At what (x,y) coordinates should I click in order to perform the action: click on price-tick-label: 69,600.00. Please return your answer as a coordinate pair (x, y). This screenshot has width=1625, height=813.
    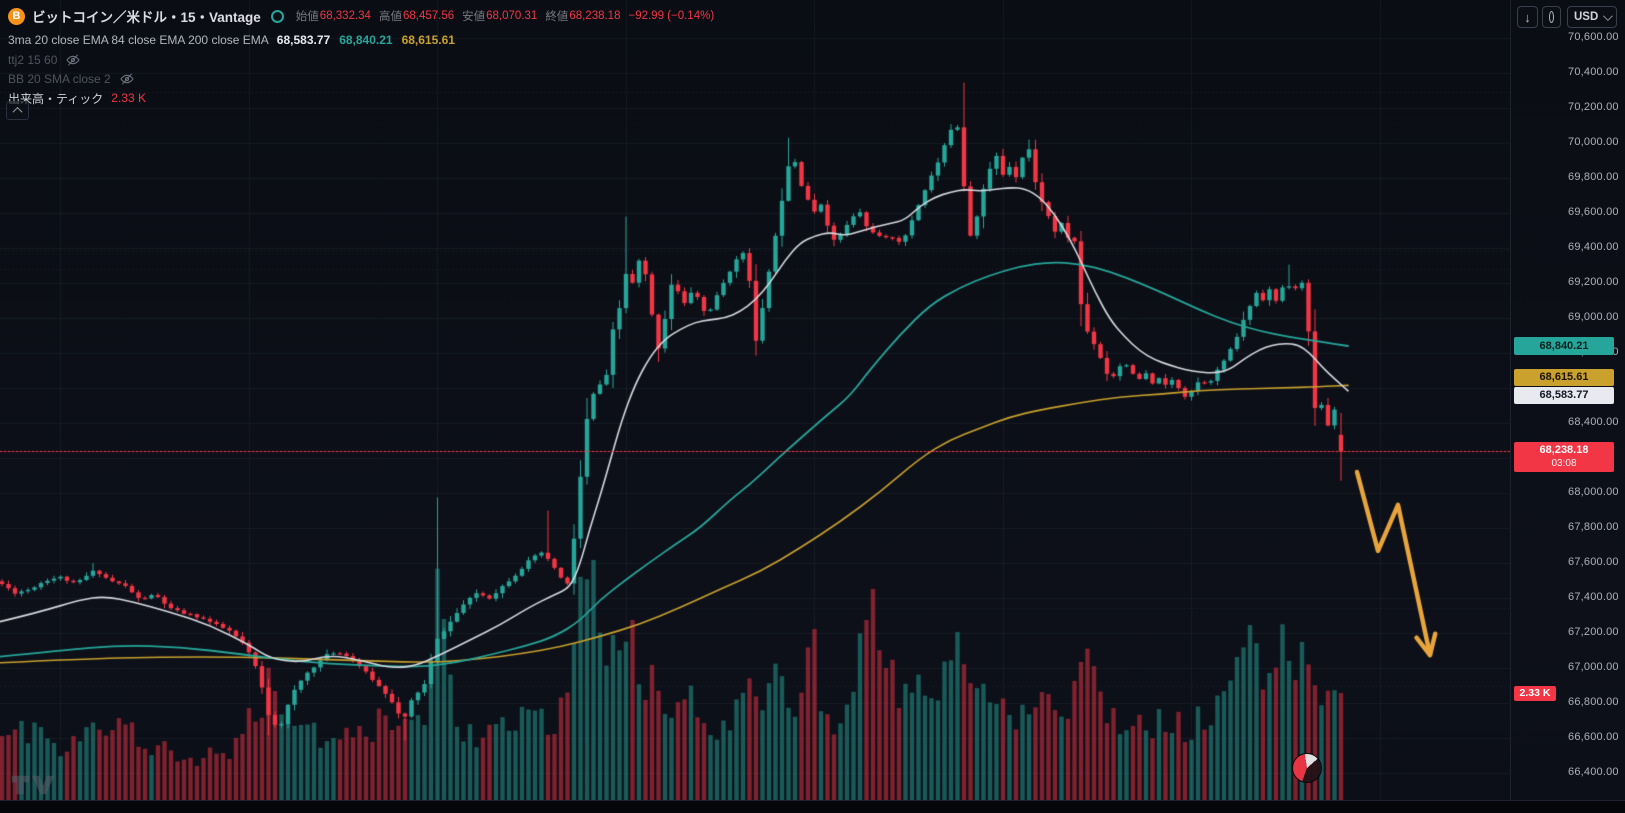
    Looking at the image, I should click on (1593, 212).